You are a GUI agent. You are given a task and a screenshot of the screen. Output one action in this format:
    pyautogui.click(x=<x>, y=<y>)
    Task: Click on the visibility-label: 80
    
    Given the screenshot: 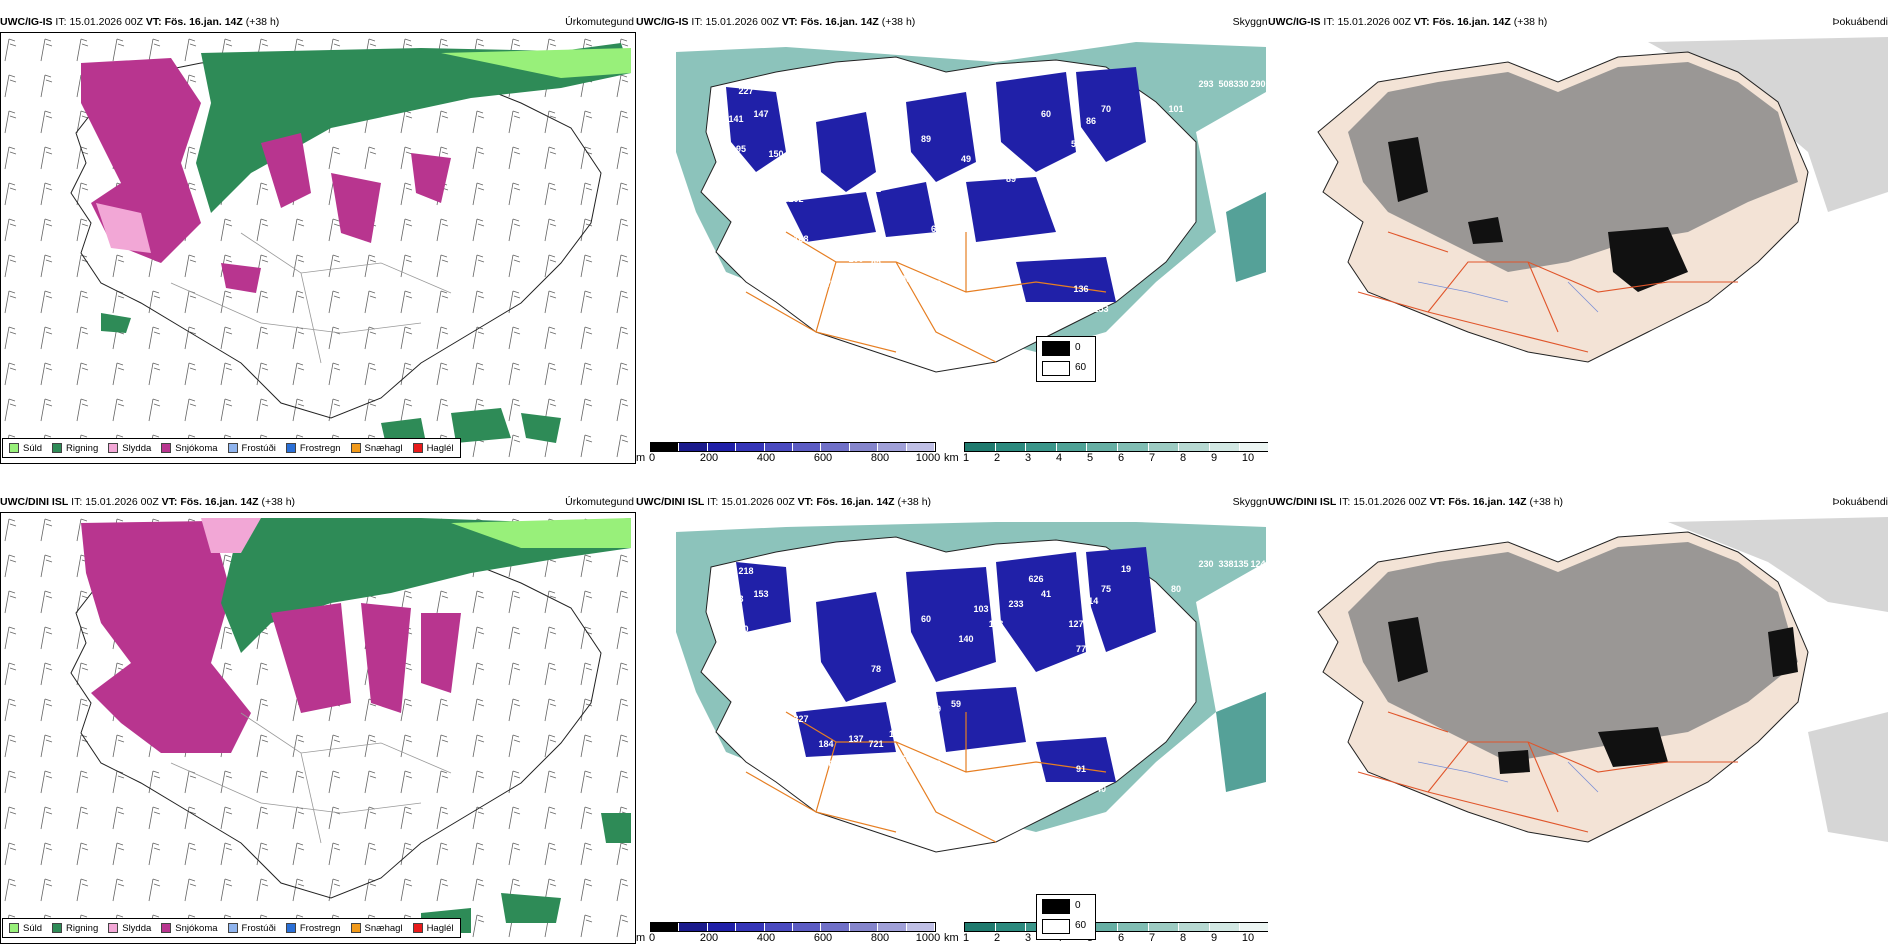 What is the action you would take?
    pyautogui.click(x=1176, y=589)
    